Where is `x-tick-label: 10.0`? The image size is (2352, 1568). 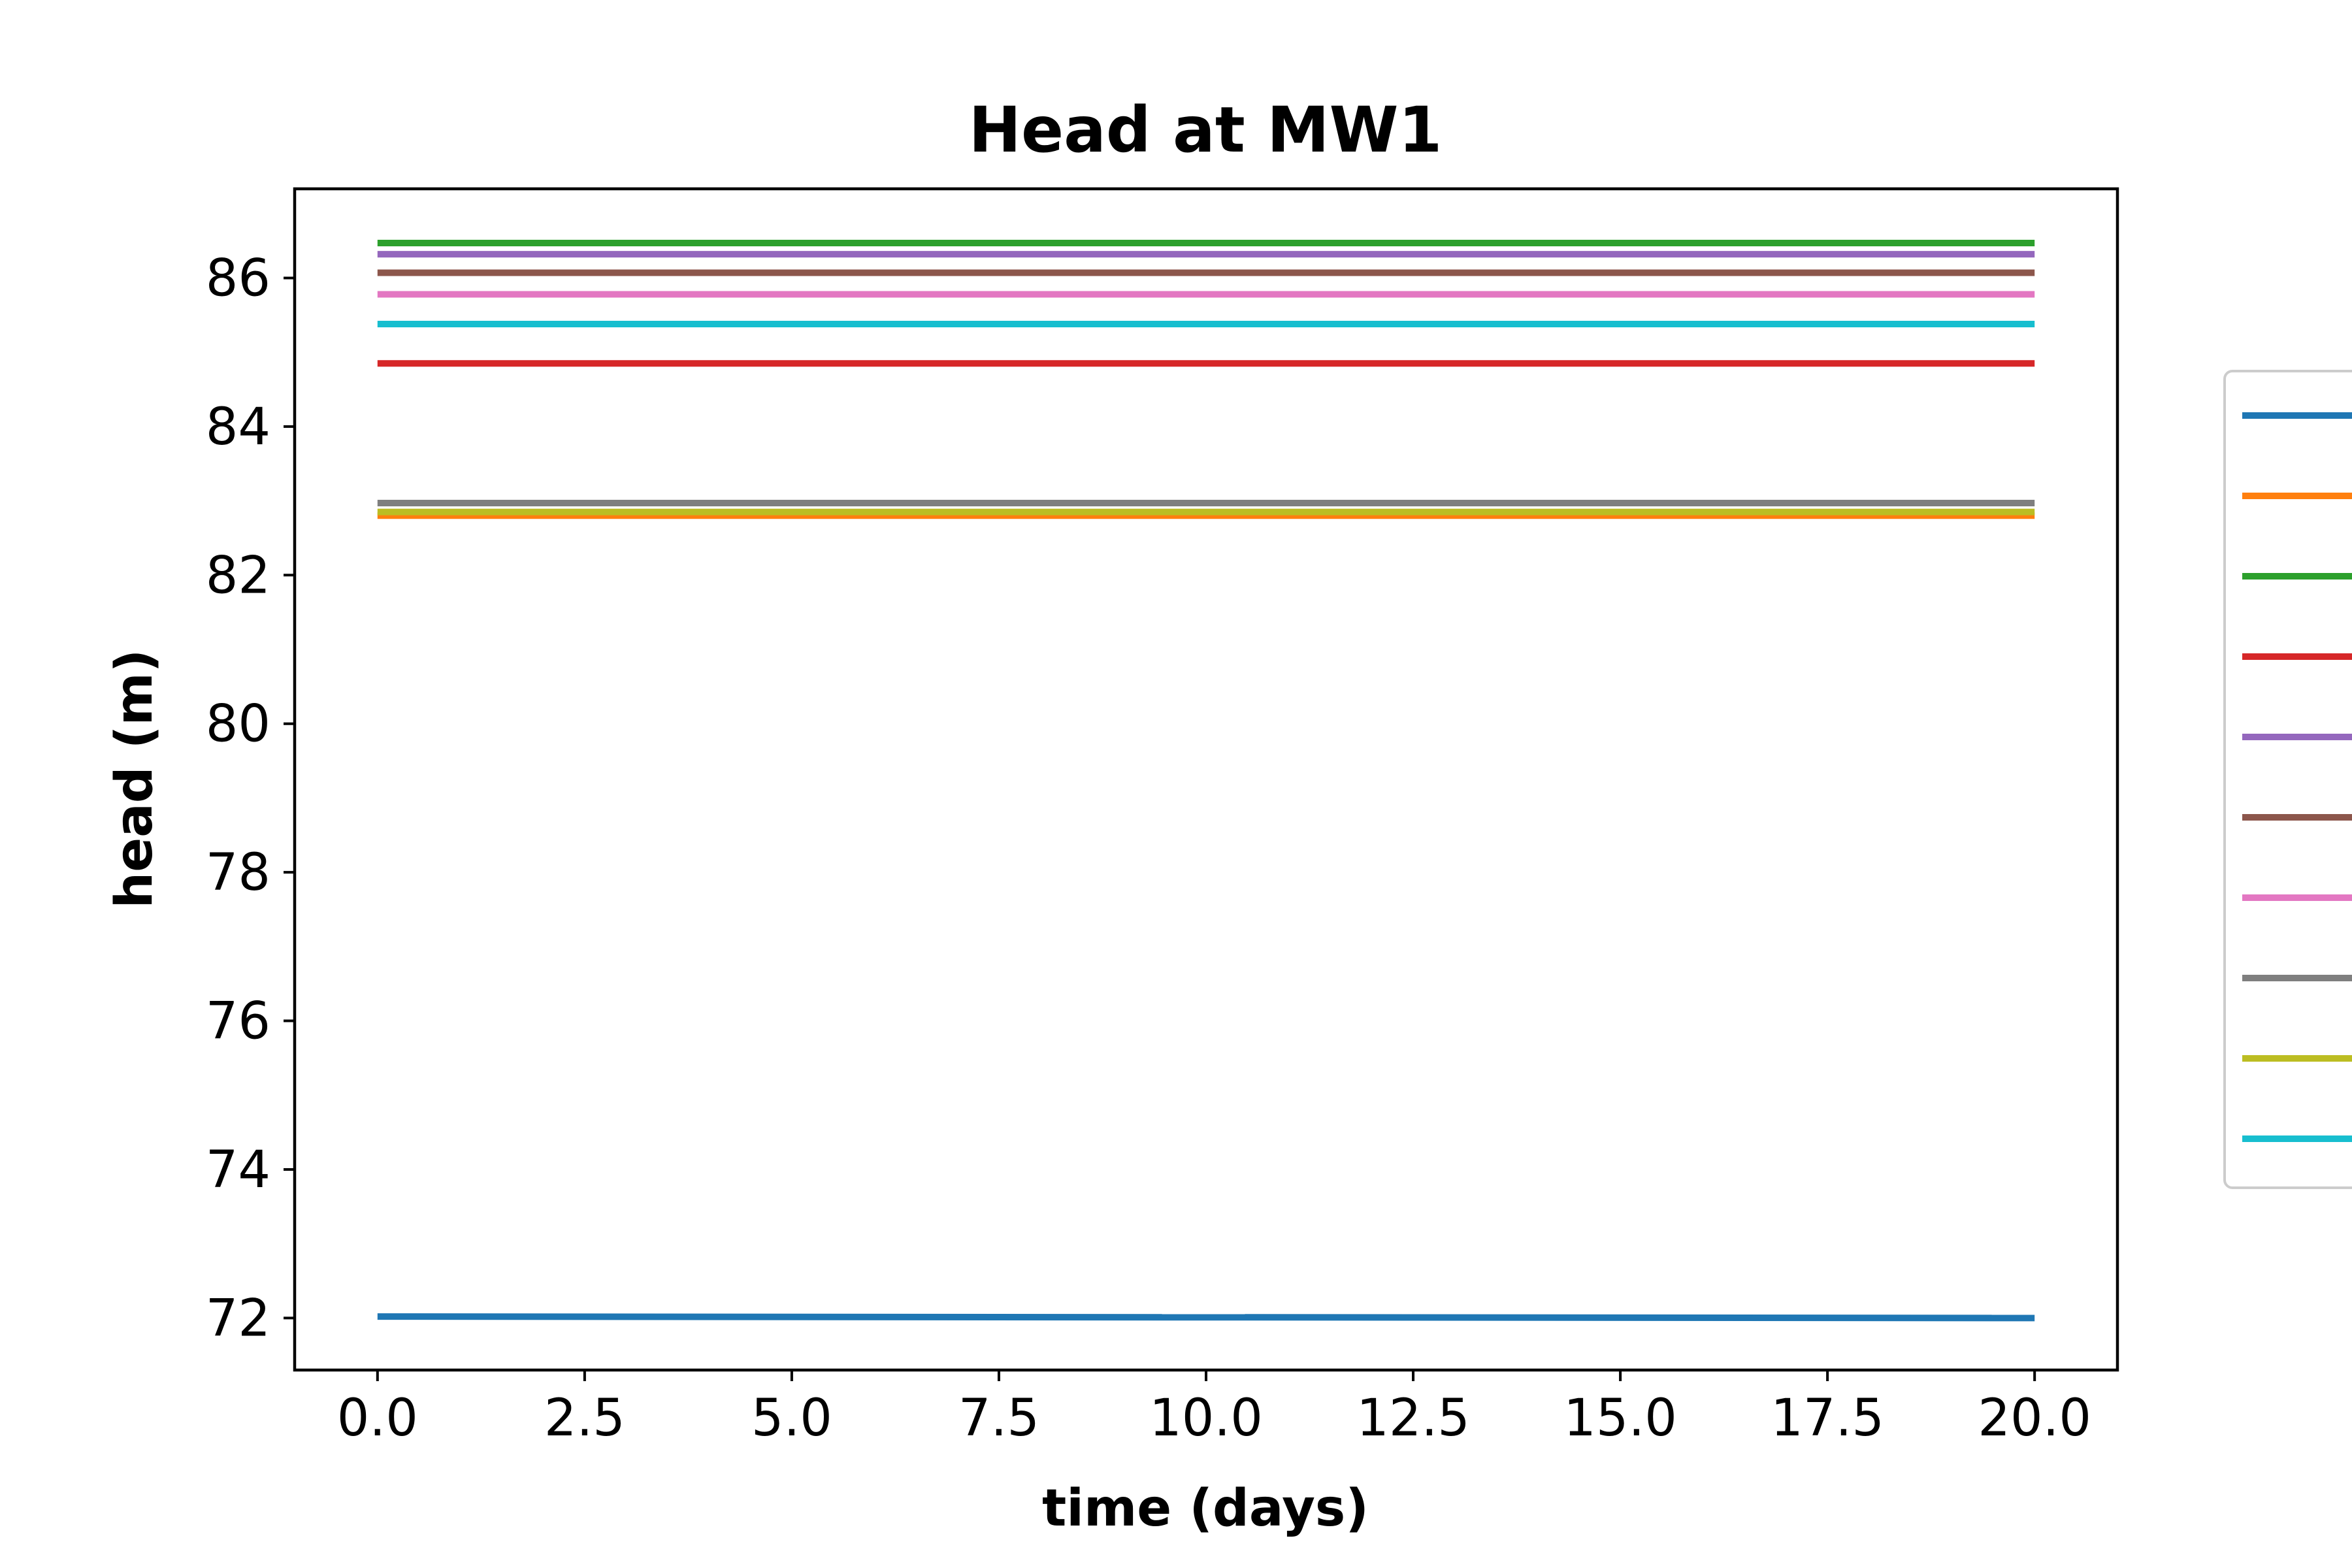 x-tick-label: 10.0 is located at coordinates (1206, 1418).